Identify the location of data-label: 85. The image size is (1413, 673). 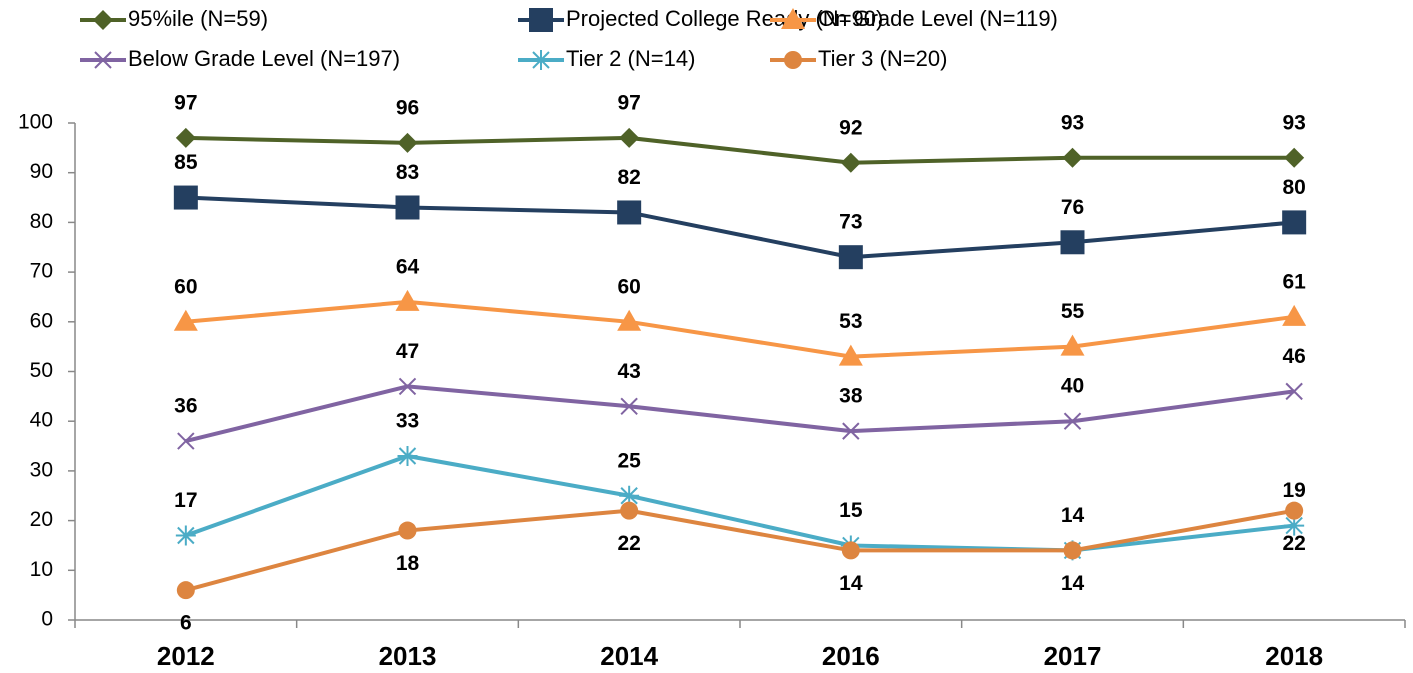
(186, 162).